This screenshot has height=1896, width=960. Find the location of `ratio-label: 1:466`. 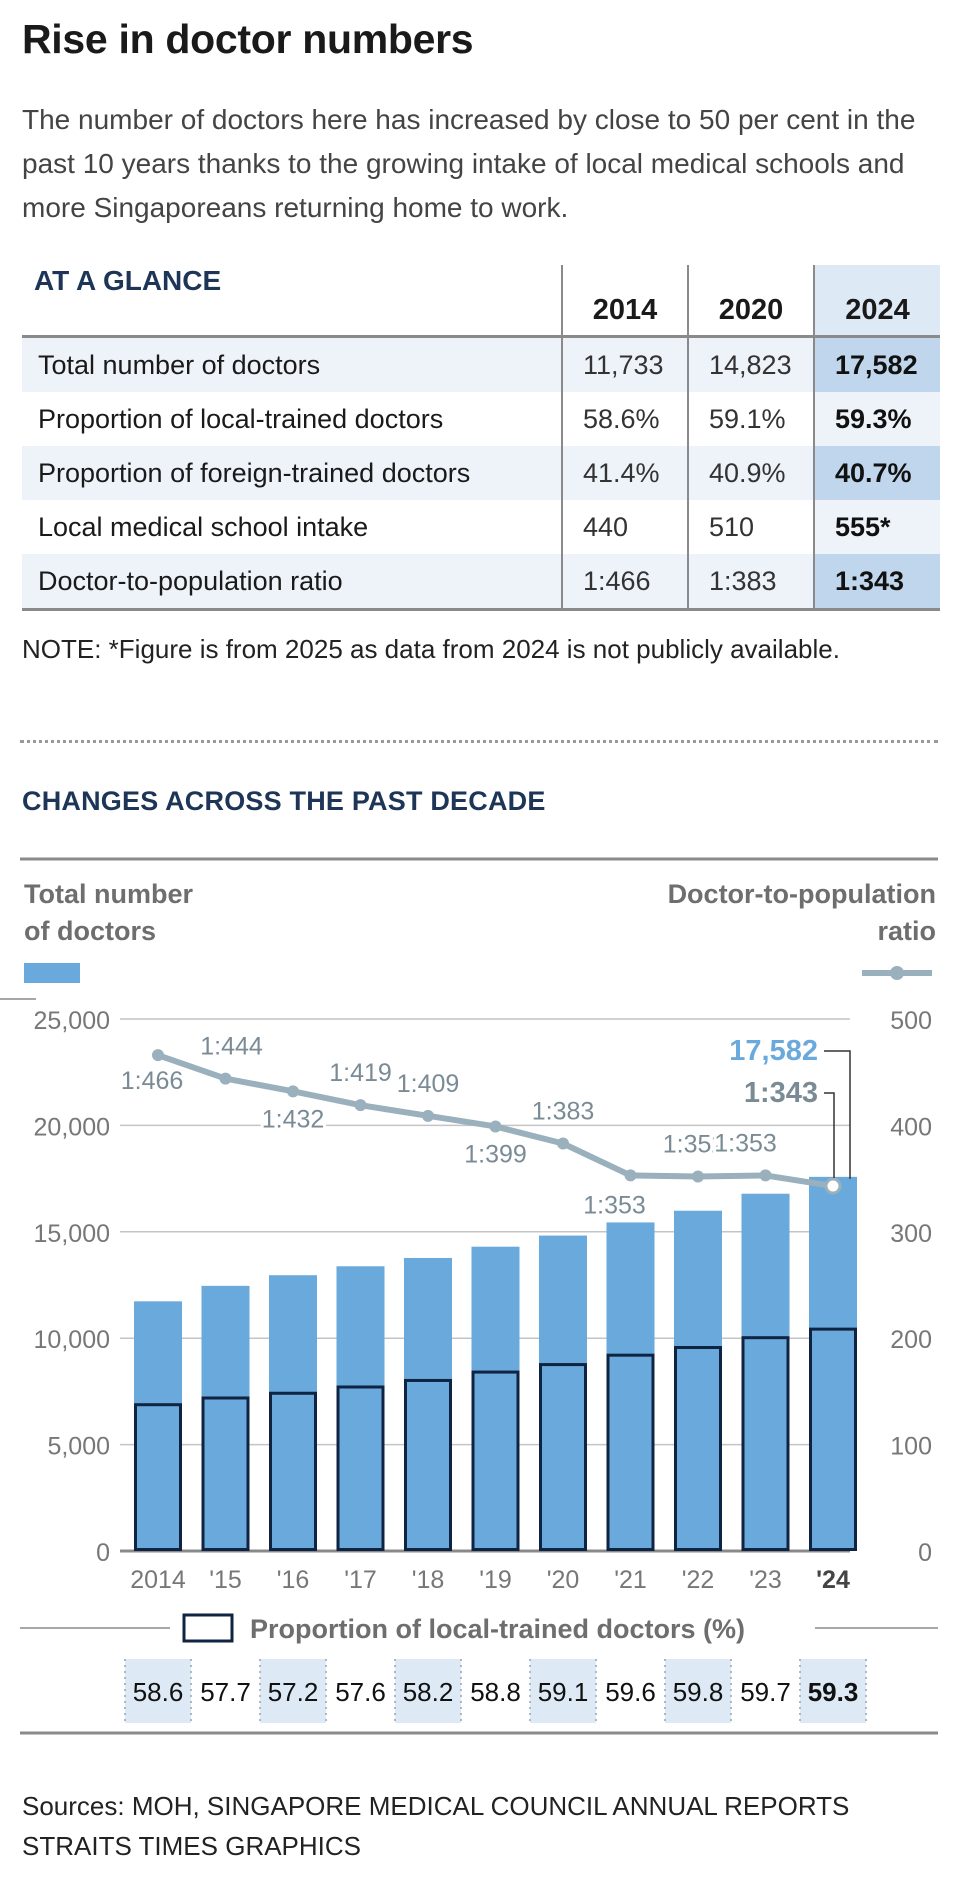

ratio-label: 1:466 is located at coordinates (152, 1081).